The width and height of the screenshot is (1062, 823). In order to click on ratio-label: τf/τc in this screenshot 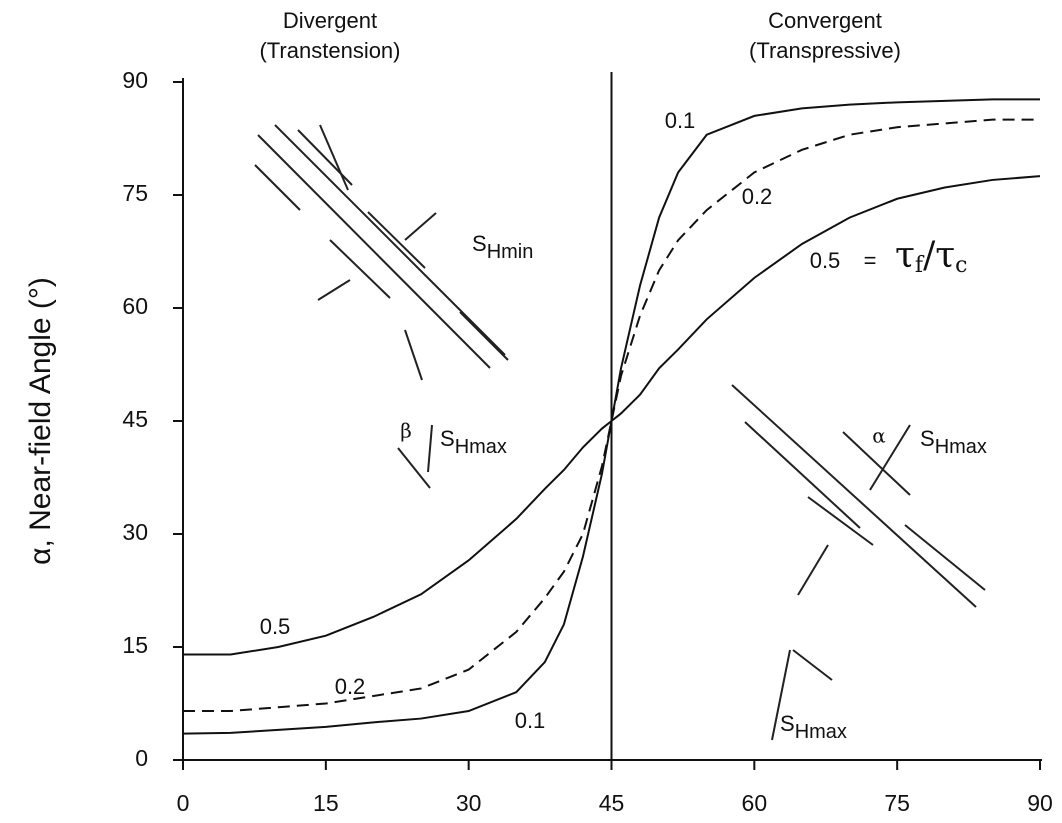, I will do `click(931, 256)`.